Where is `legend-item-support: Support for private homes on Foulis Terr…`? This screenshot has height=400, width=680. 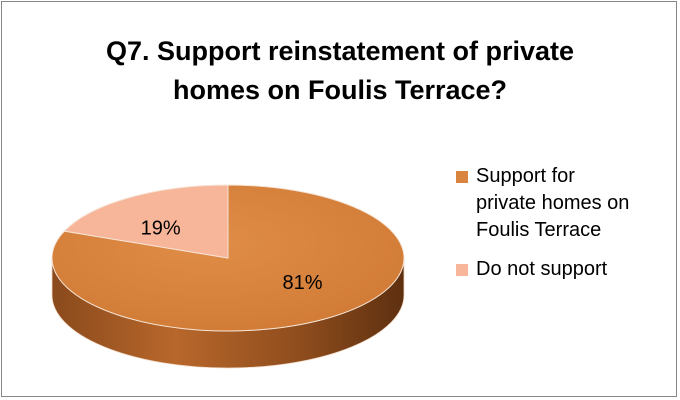
legend-item-support: Support for private homes on Foulis Terr… is located at coordinates (566, 203).